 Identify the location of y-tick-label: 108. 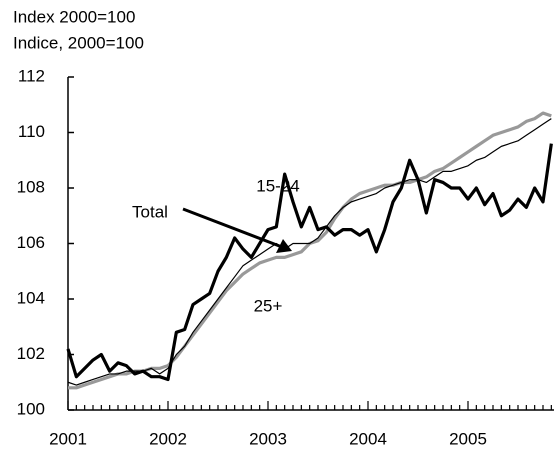
(31, 186).